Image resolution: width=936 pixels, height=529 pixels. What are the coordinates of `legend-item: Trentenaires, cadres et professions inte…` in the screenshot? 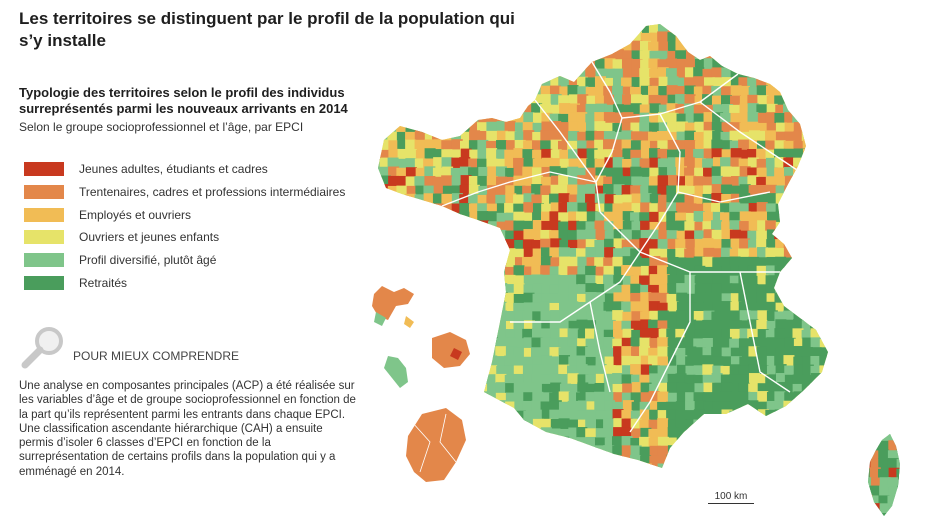 It's located at (184, 192).